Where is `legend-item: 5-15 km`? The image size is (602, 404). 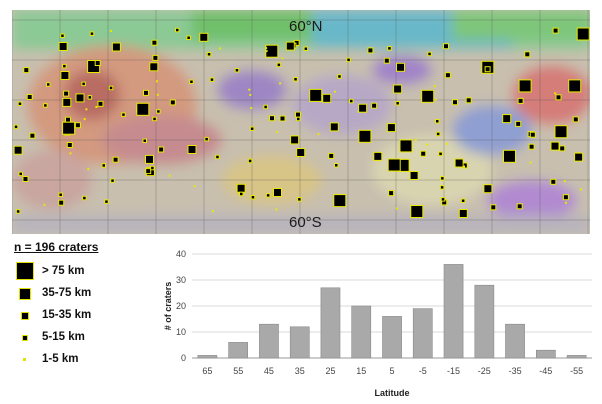
legend-item: 5-15 km is located at coordinates (89, 339).